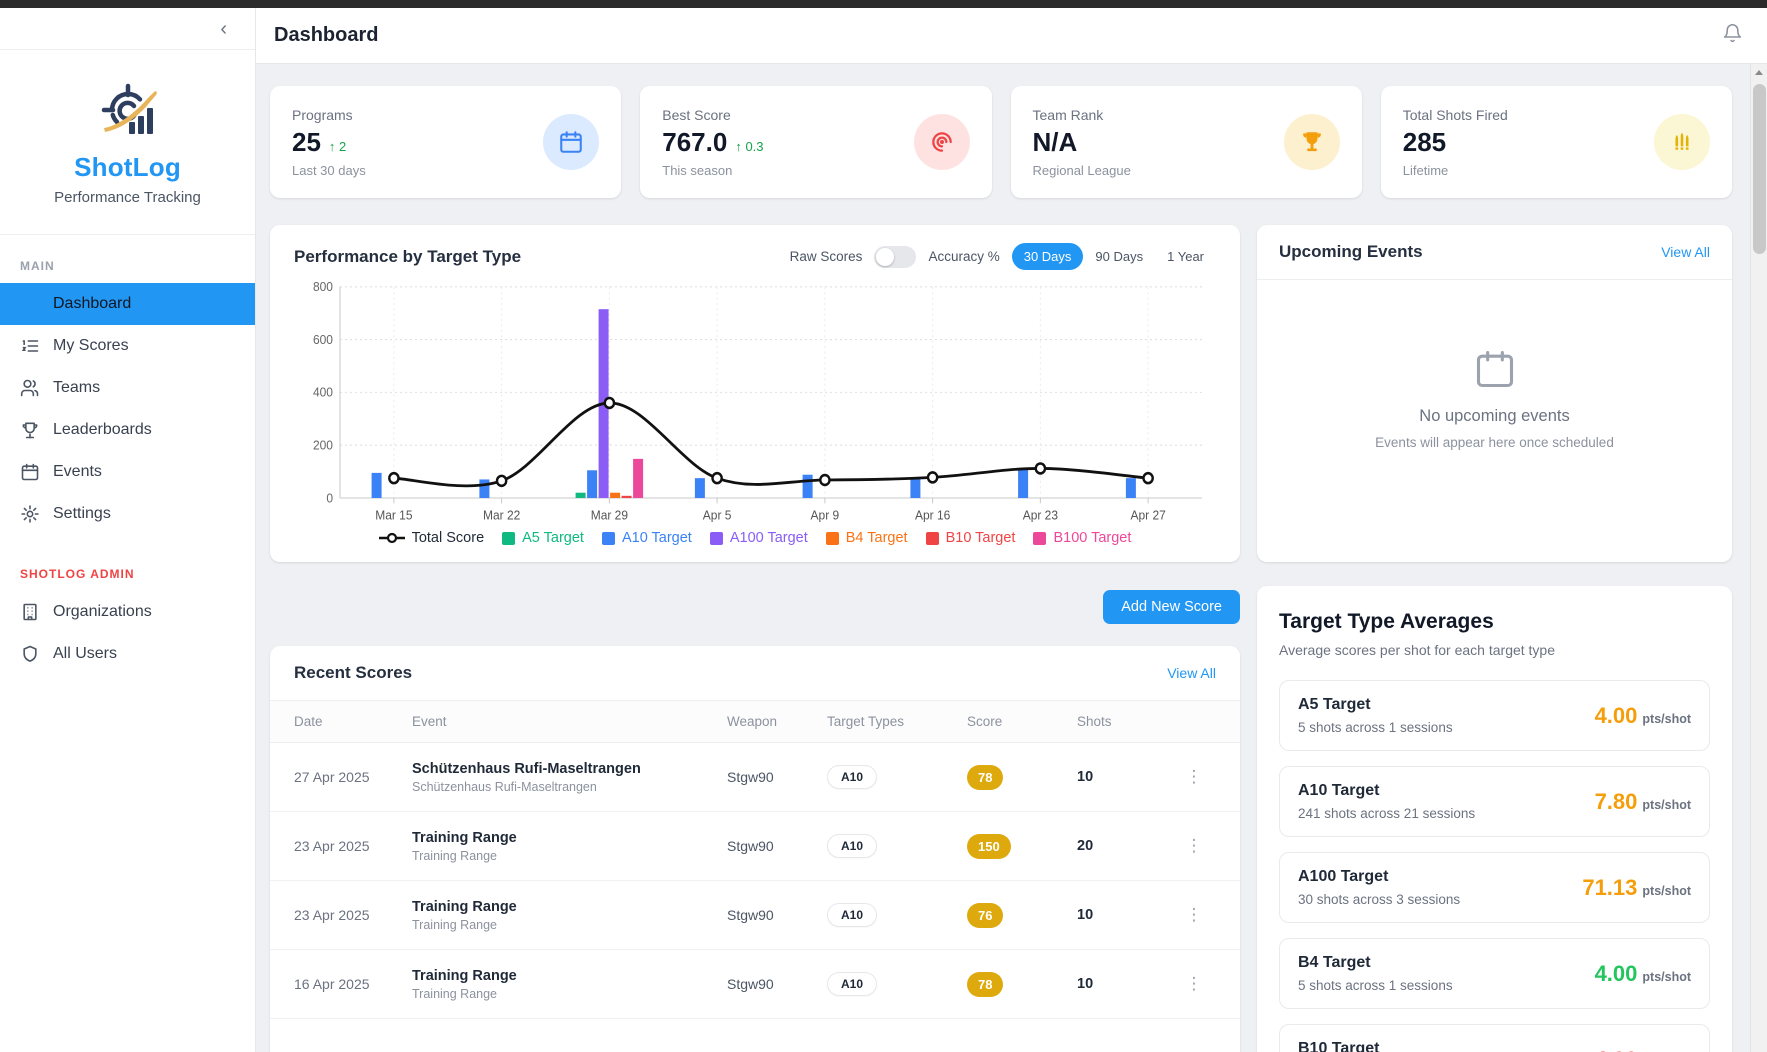 Image resolution: width=1767 pixels, height=1052 pixels. Describe the element at coordinates (1455, 114) in the screenshot. I see `stat-label: Total Shots Fired` at that location.